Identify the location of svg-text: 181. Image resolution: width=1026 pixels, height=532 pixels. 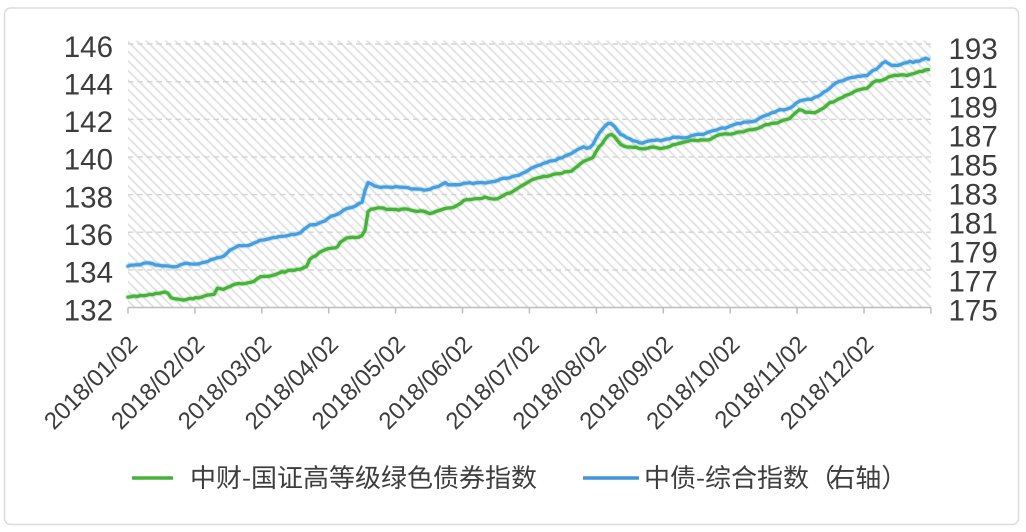
(973, 223).